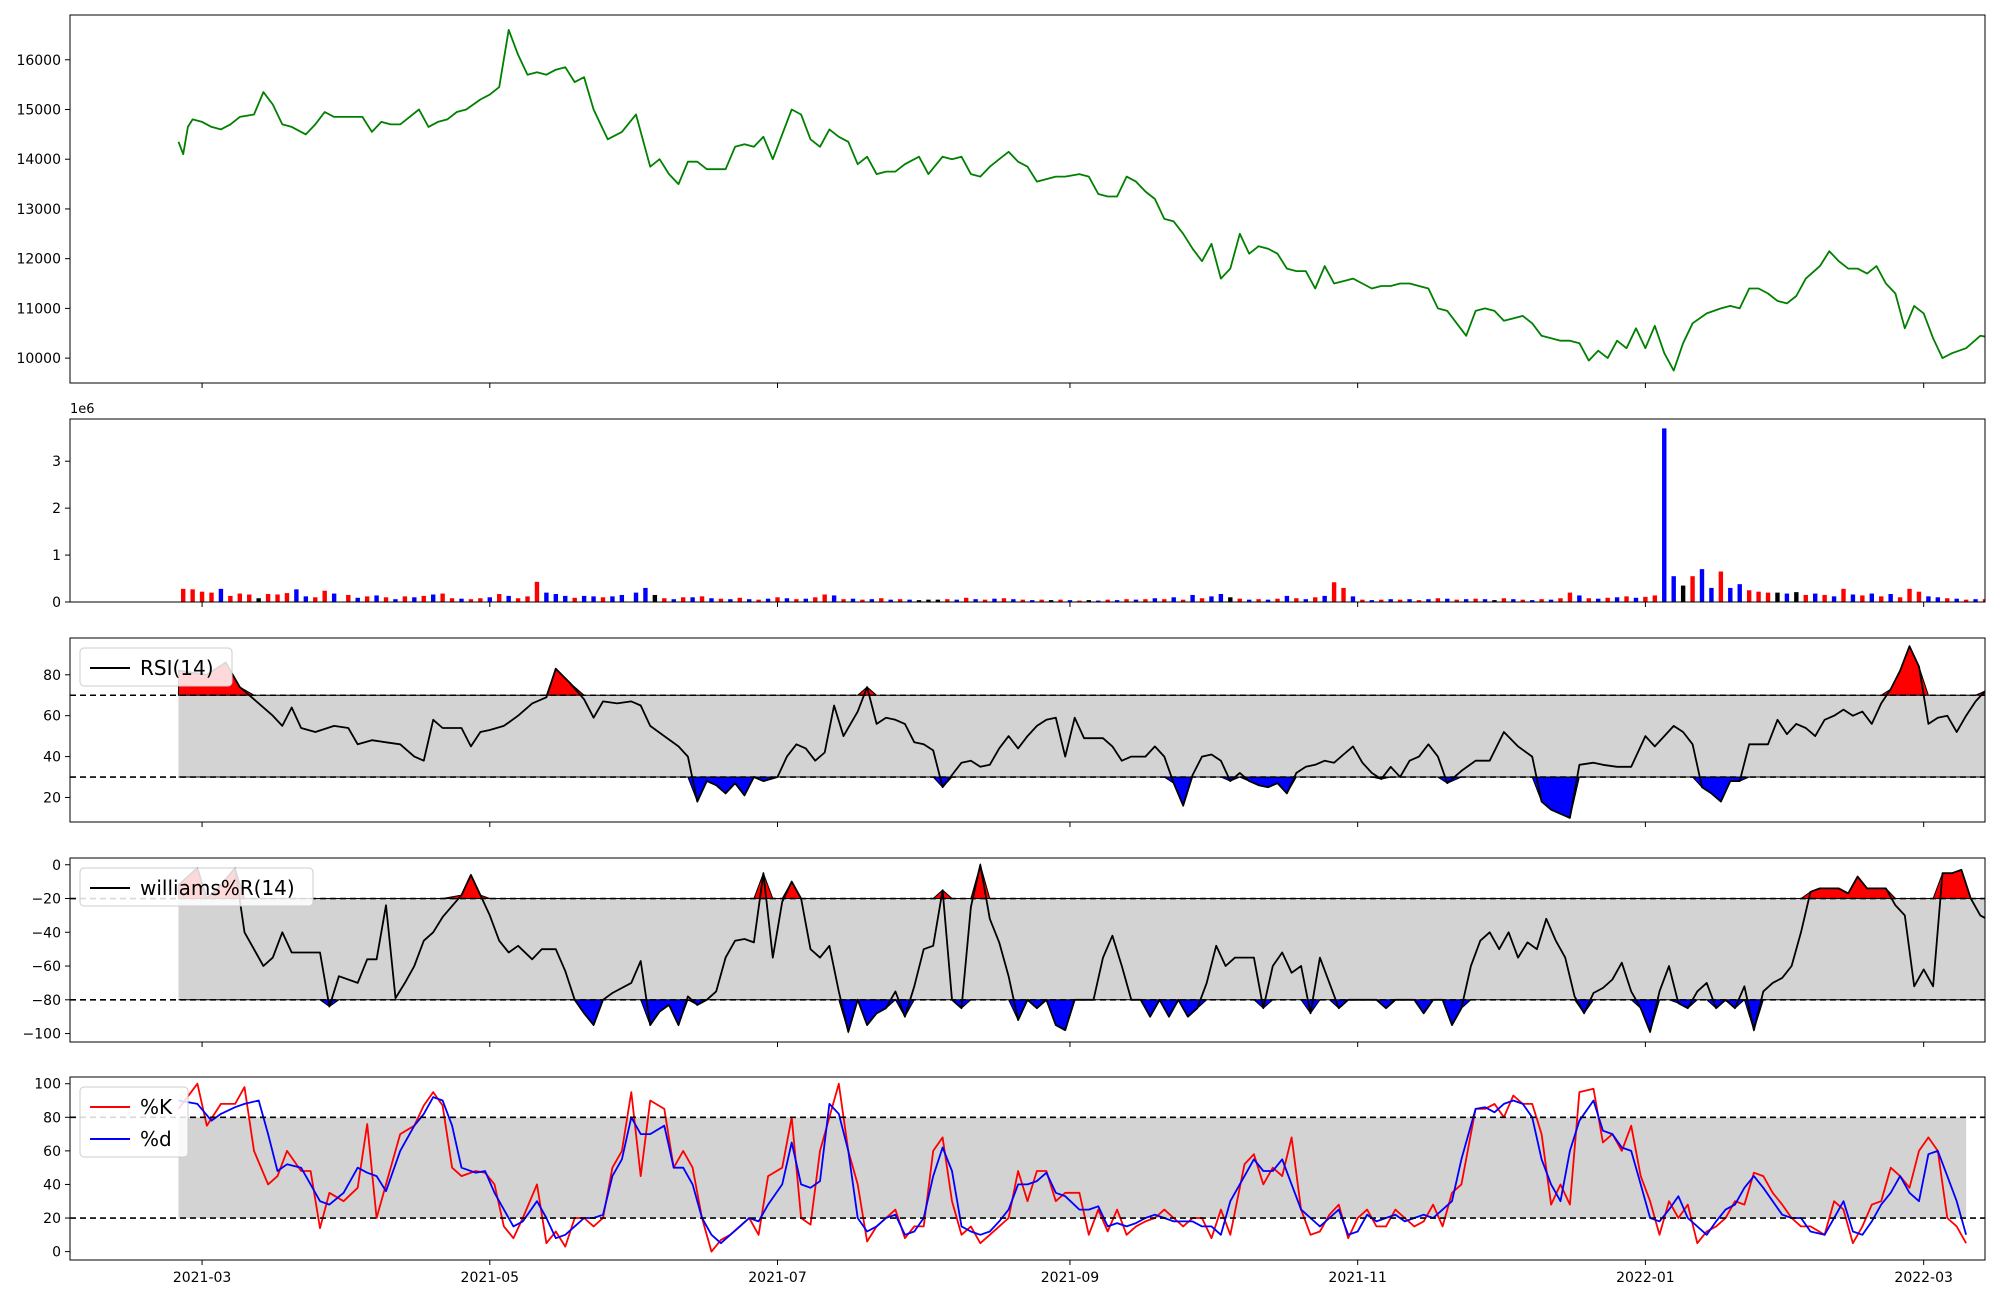 Image resolution: width=2000 pixels, height=1304 pixels. Describe the element at coordinates (156, 1107) in the screenshot. I see `legend-label: %K` at that location.